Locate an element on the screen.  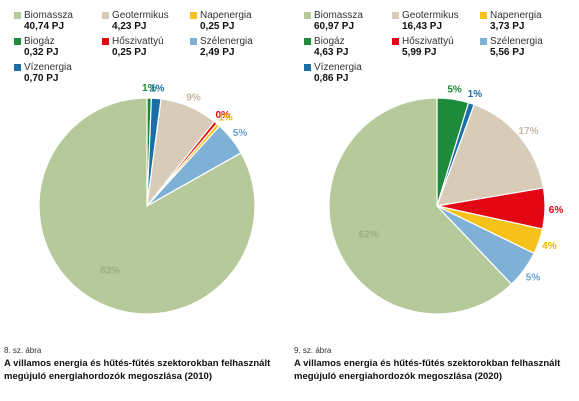
data-label-hoszivattyu: 6% is located at coordinates (556, 210).